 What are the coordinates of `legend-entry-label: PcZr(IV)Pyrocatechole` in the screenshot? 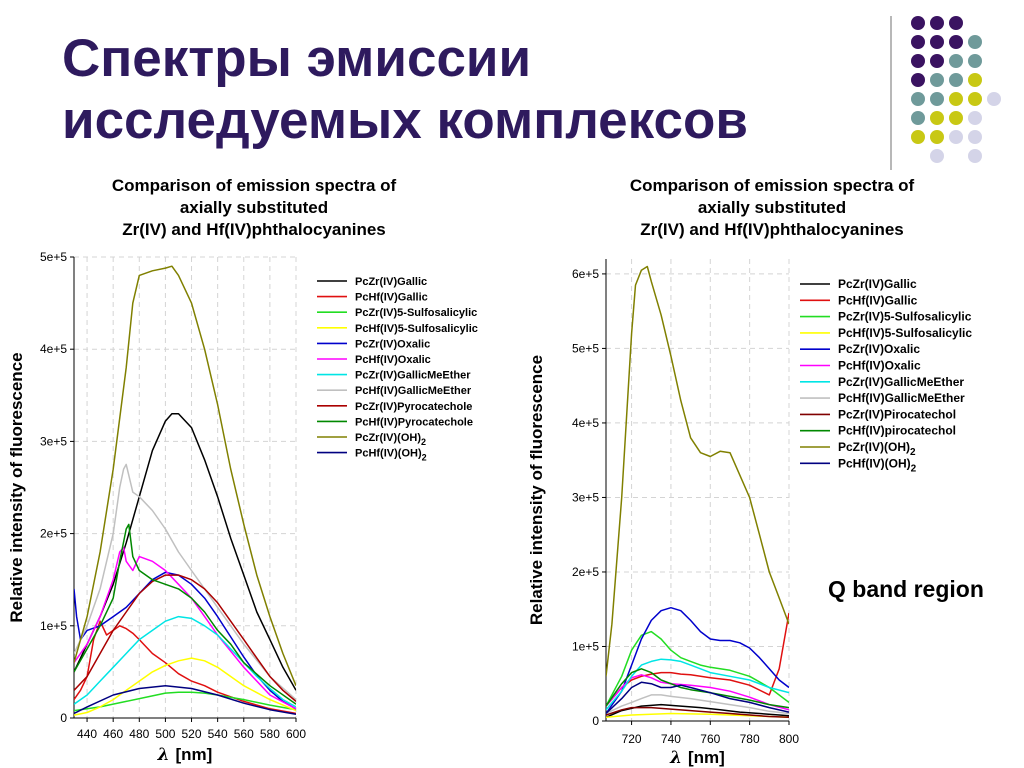 It's located at (413, 407).